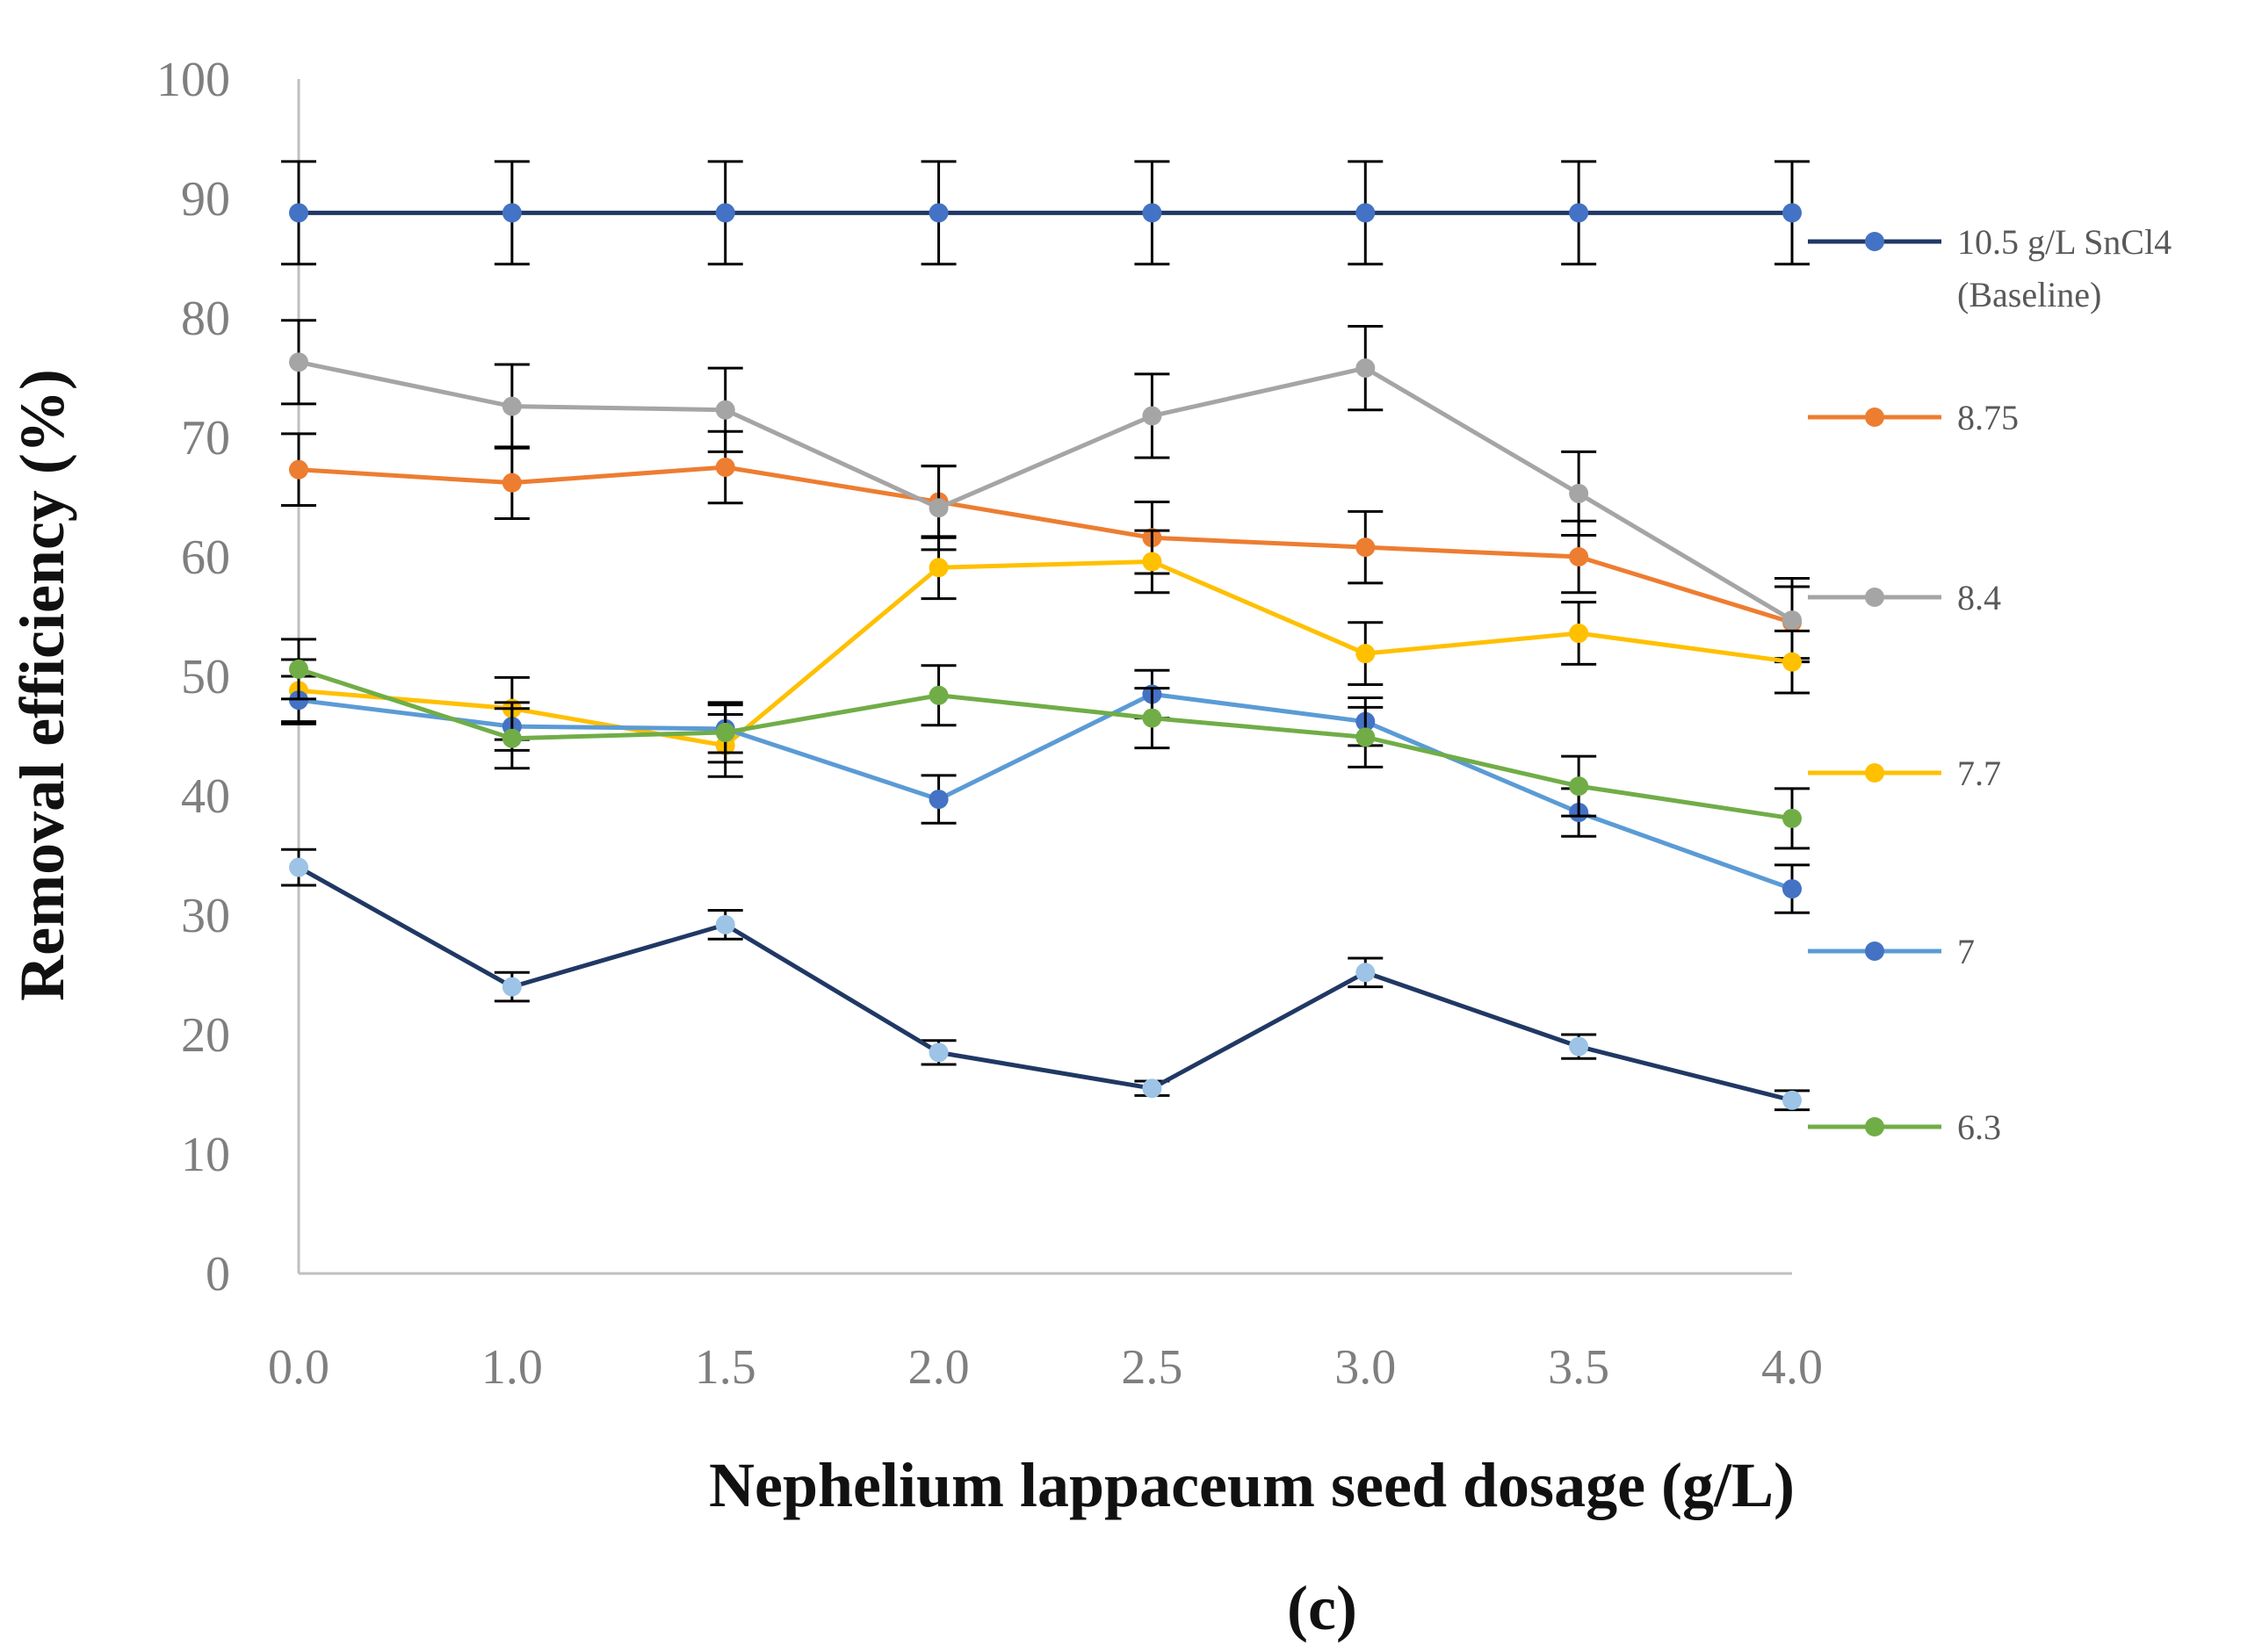  I want to click on y-tick-label: 90, so click(205, 199).